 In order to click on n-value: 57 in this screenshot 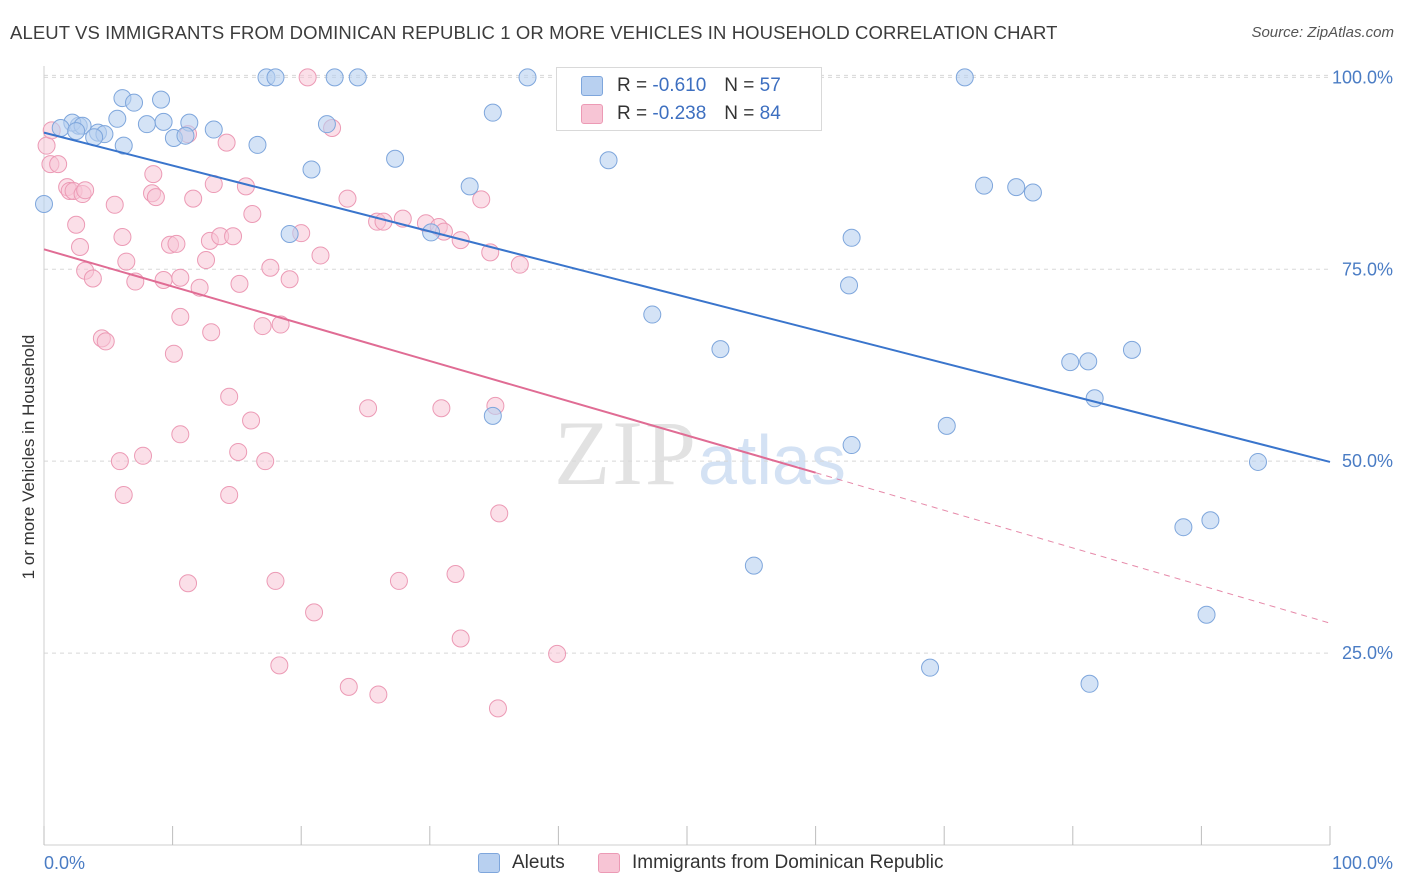, I will do `click(770, 85)`.